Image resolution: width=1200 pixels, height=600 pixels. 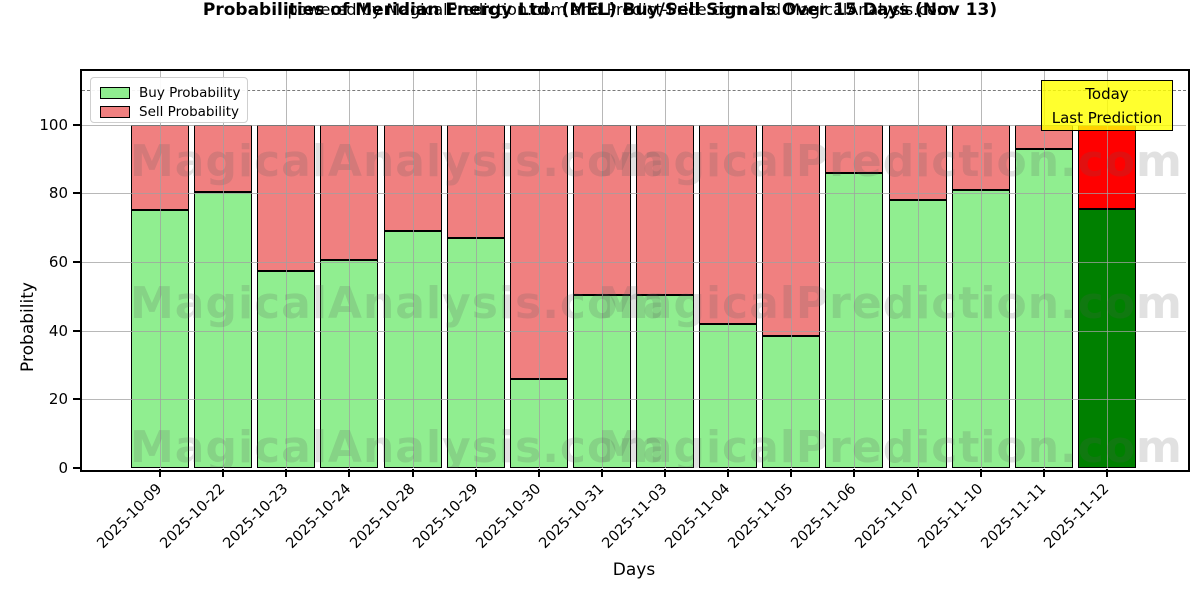 I want to click on y-tick-label: 40, so click(x=58, y=330).